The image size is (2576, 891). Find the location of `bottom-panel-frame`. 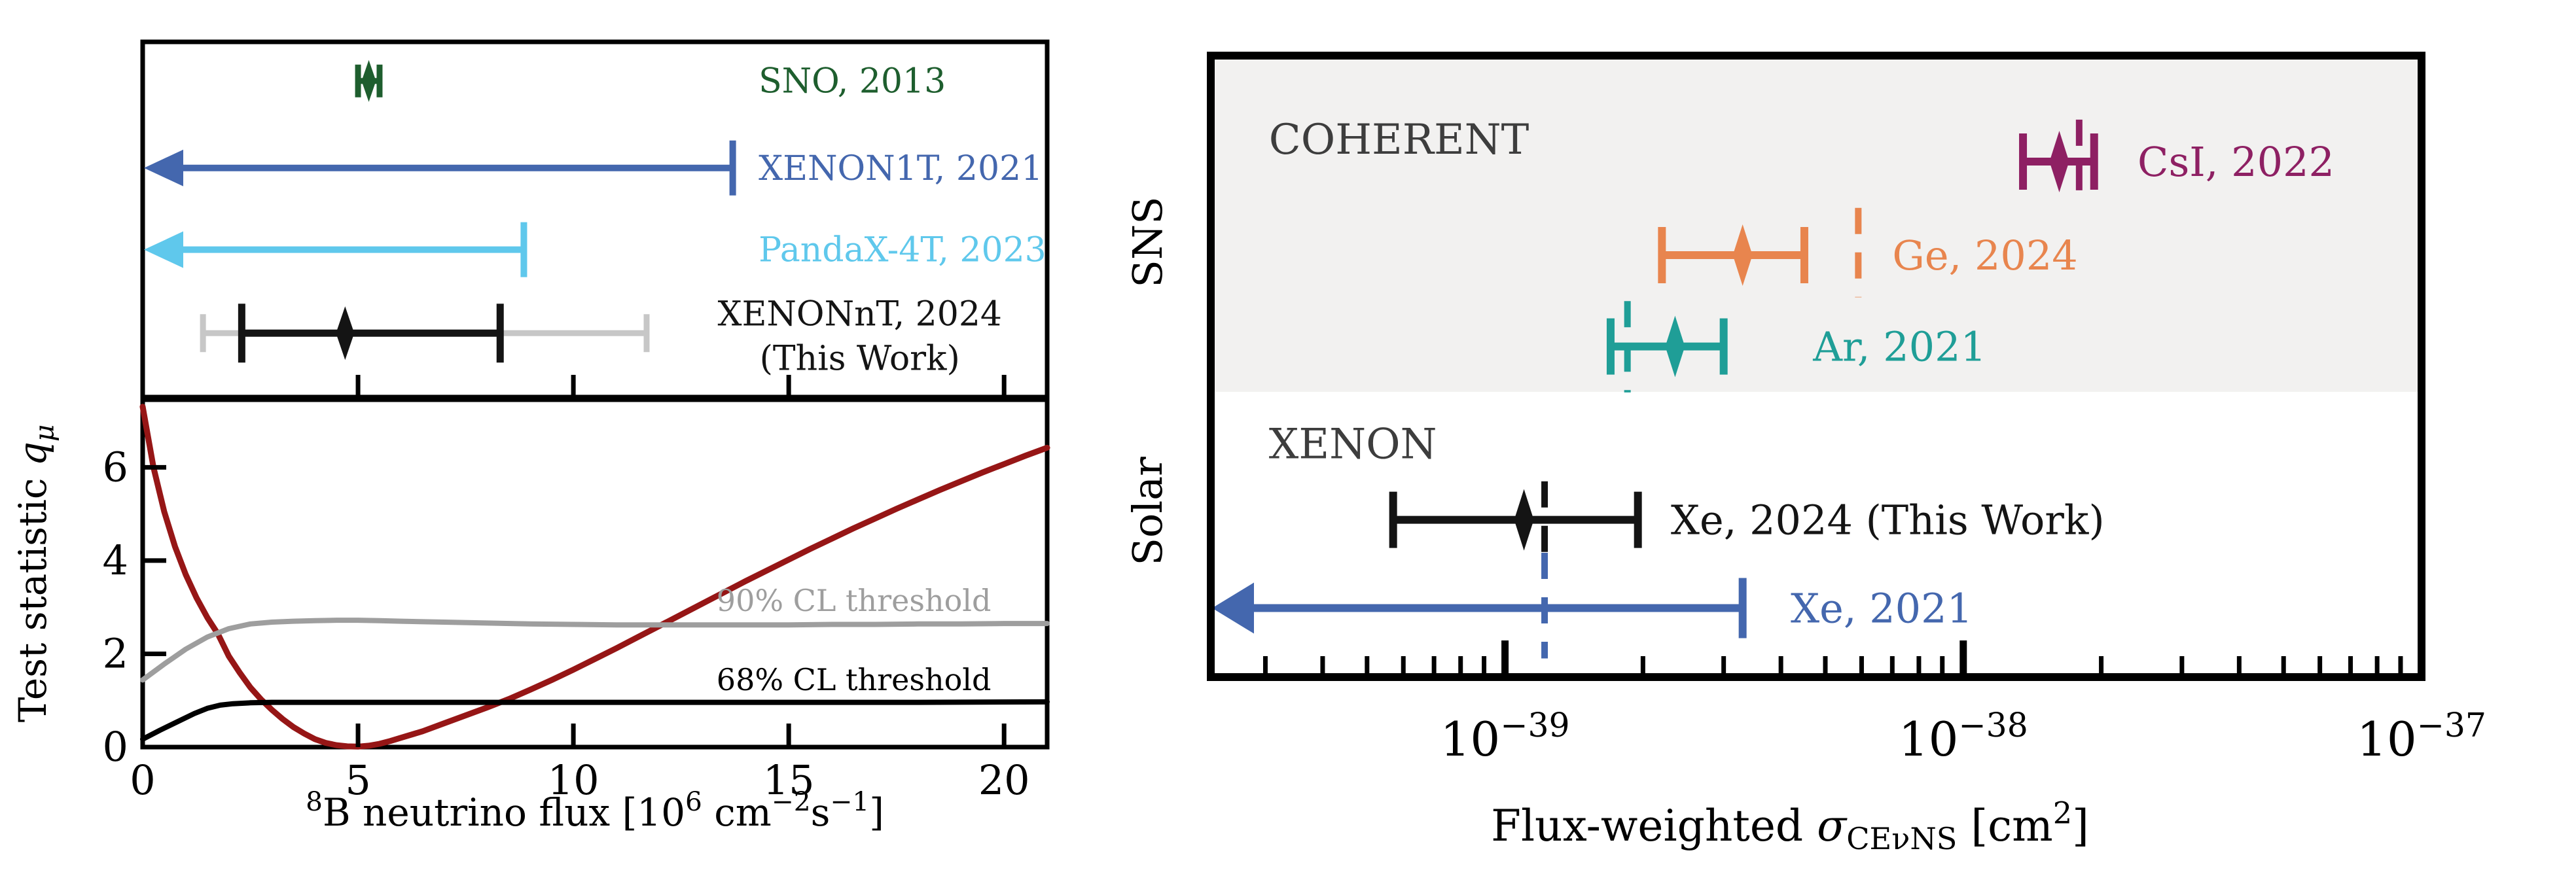

bottom-panel-frame is located at coordinates (595, 573).